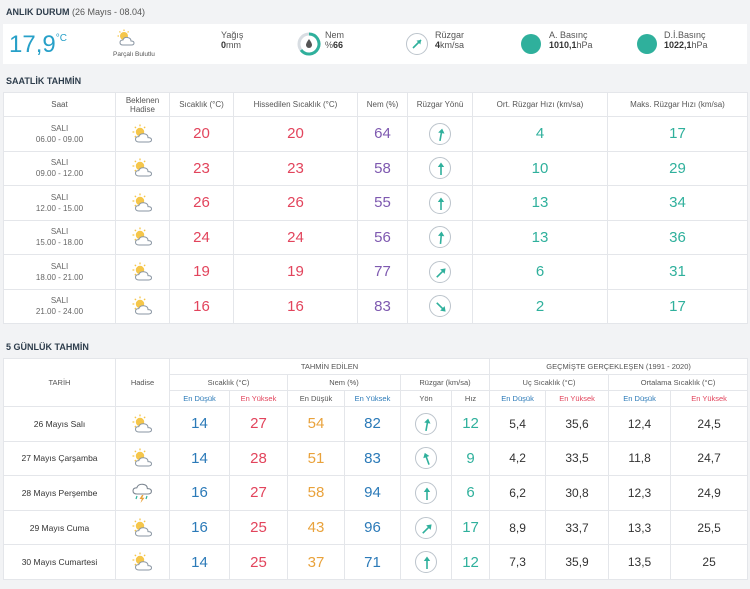  What do you see at coordinates (258, 458) in the screenshot?
I see `max-temp-value: 28` at bounding box center [258, 458].